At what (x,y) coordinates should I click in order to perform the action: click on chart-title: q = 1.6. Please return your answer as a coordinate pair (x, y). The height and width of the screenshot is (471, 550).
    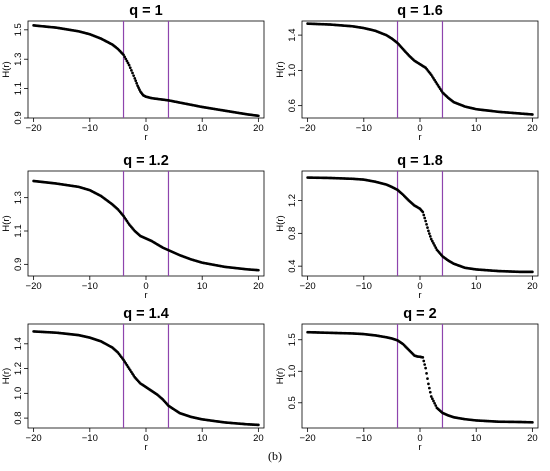
    Looking at the image, I should click on (420, 11).